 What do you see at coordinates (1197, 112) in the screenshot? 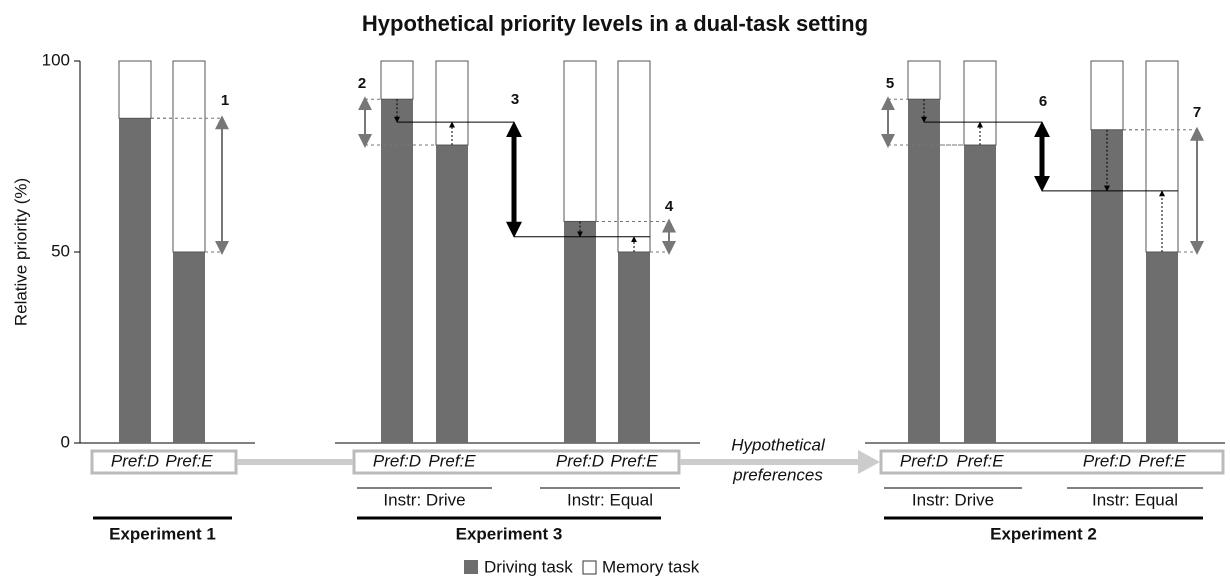
I see `annotation-label: 7` at bounding box center [1197, 112].